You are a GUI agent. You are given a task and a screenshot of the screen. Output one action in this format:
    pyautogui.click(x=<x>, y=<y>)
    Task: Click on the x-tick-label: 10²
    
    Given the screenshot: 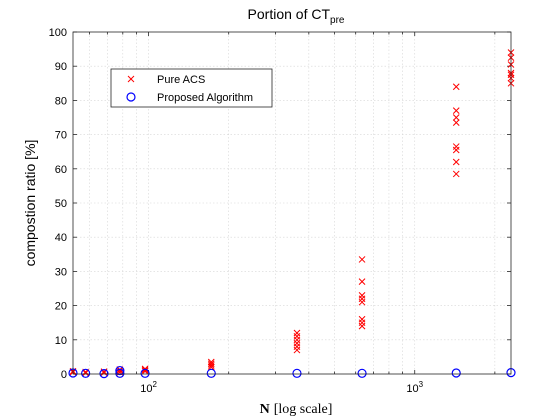 What is the action you would take?
    pyautogui.click(x=148, y=387)
    